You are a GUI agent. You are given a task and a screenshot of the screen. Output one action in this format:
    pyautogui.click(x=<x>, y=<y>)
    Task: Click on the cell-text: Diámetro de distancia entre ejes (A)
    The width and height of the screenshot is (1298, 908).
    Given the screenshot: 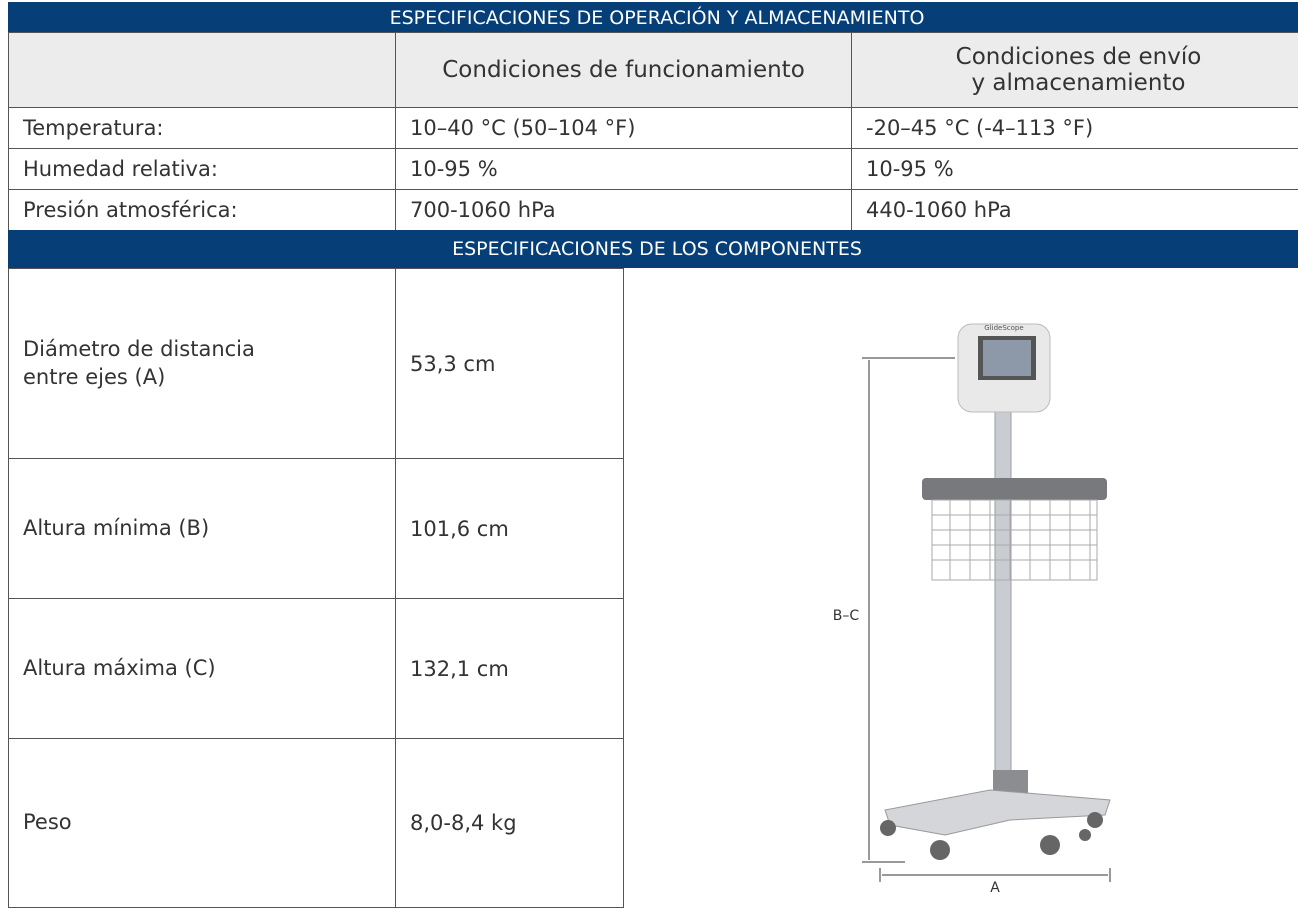 What is the action you would take?
    pyautogui.click(x=139, y=363)
    